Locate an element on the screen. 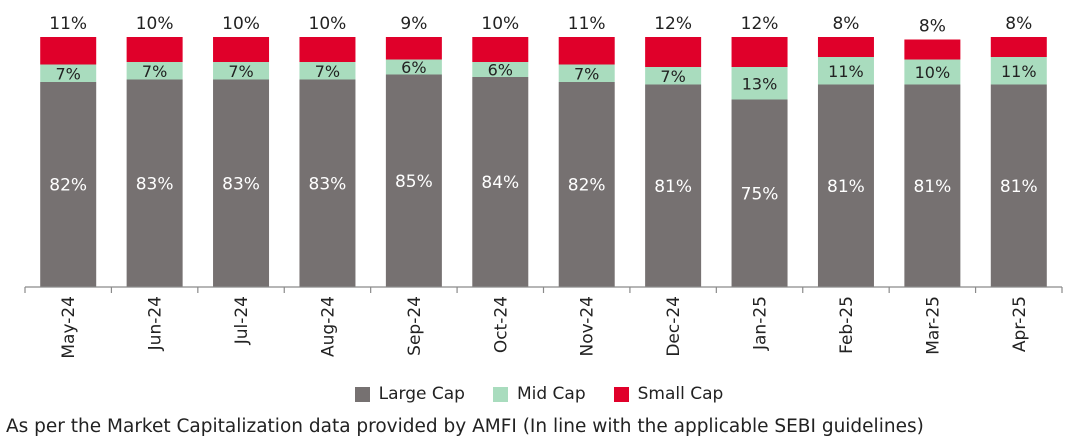 Image resolution: width=1078 pixels, height=446 pixels. data-label-large-cap-jun-24: 83% is located at coordinates (155, 184).